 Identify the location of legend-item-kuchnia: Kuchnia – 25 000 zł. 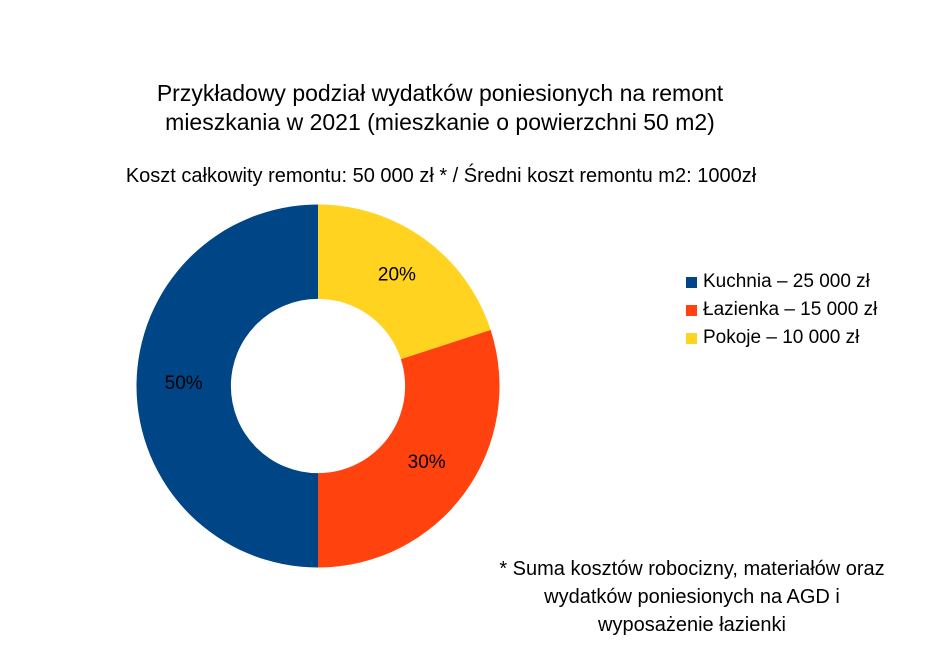
(781, 282).